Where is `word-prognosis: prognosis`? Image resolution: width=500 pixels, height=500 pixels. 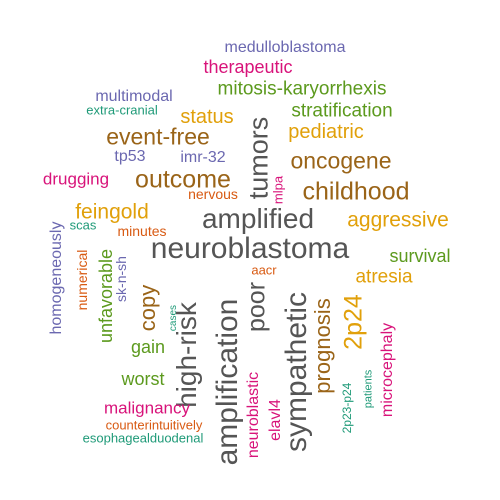
word-prognosis: prognosis is located at coordinates (322, 346).